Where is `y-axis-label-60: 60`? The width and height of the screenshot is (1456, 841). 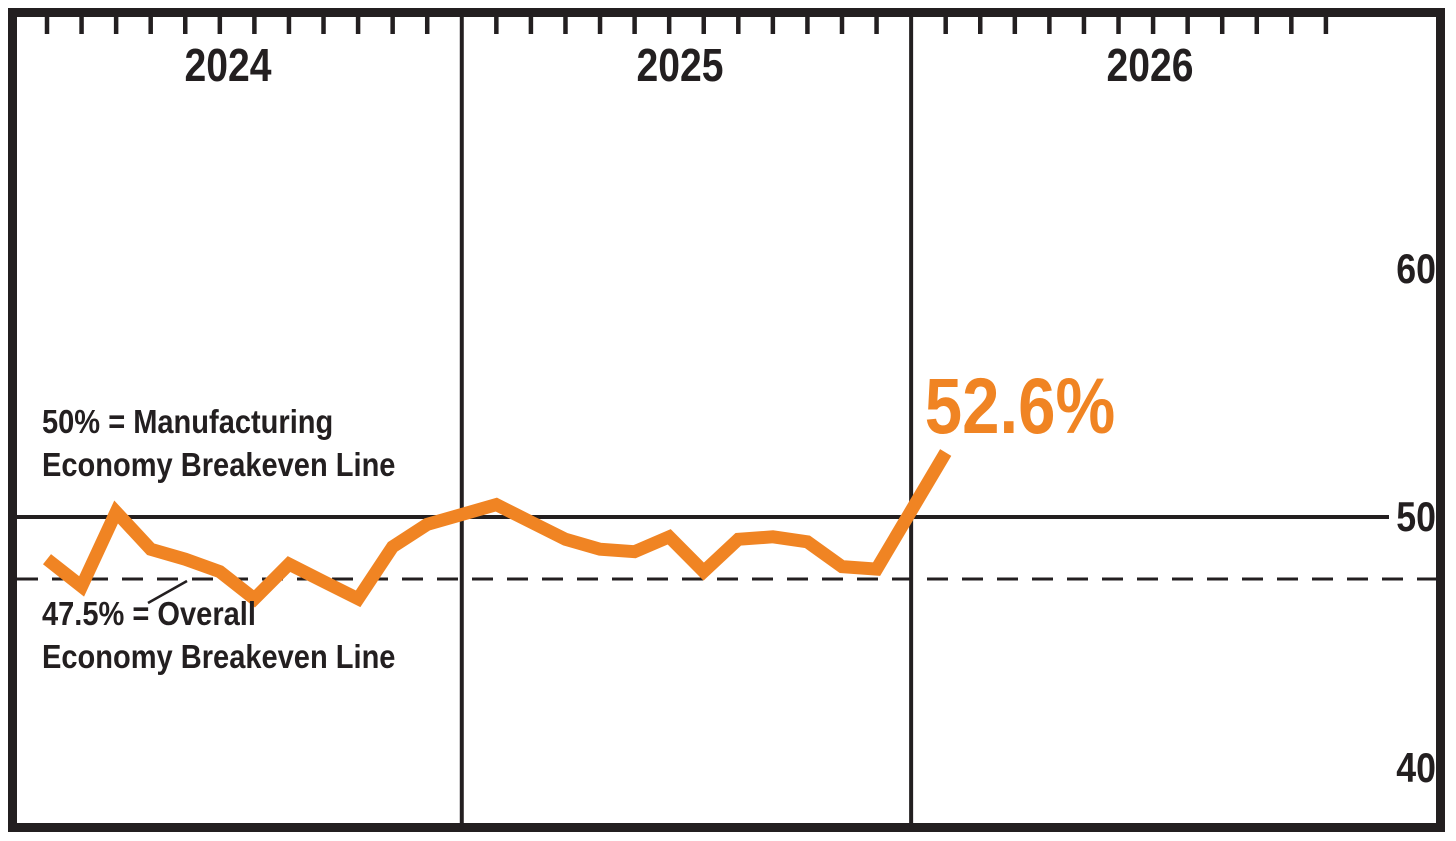
y-axis-label-60: 60 is located at coordinates (1416, 268).